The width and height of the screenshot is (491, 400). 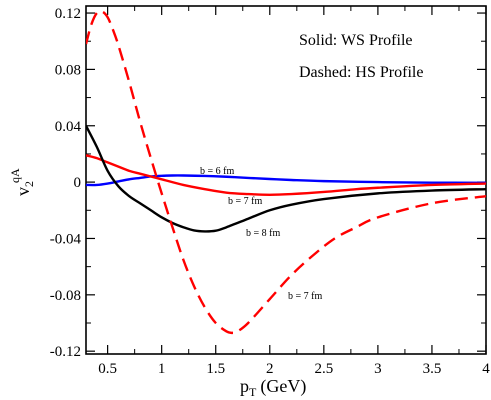 What do you see at coordinates (244, 386) in the screenshot?
I see `x-axis-label-main: p` at bounding box center [244, 386].